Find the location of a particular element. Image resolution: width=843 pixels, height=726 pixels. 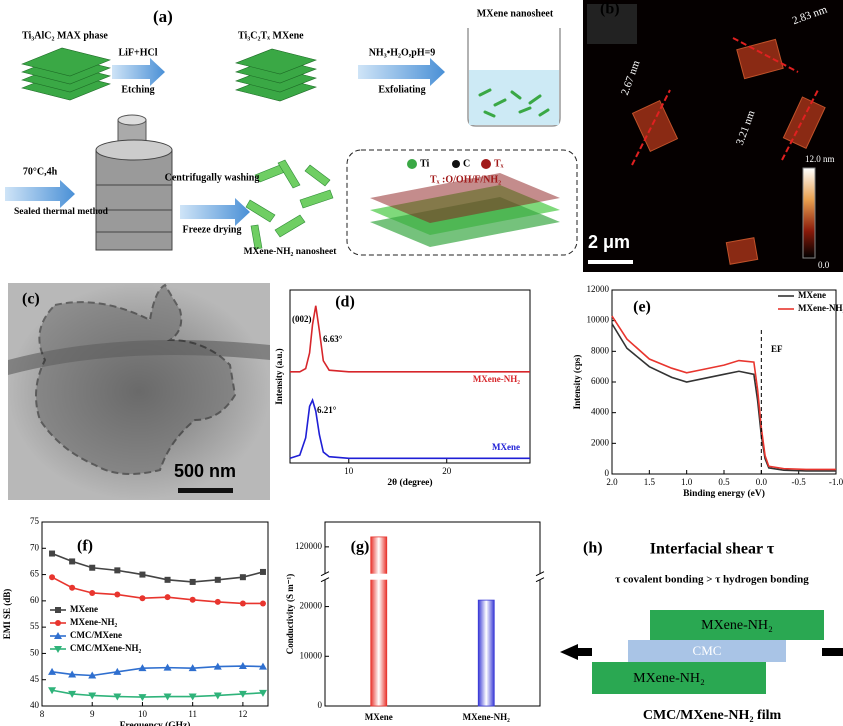

x-tick-label: MXene is located at coordinates (379, 717).